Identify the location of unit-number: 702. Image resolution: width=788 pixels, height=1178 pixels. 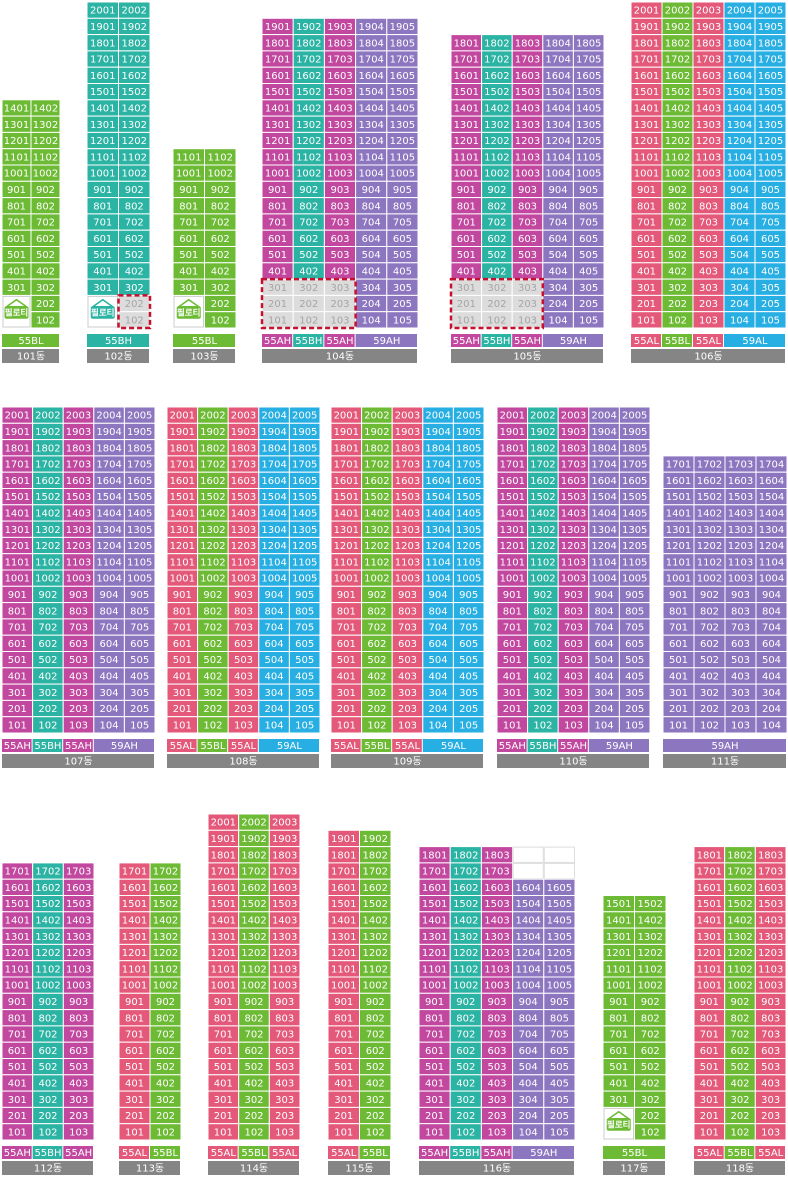
(45, 223).